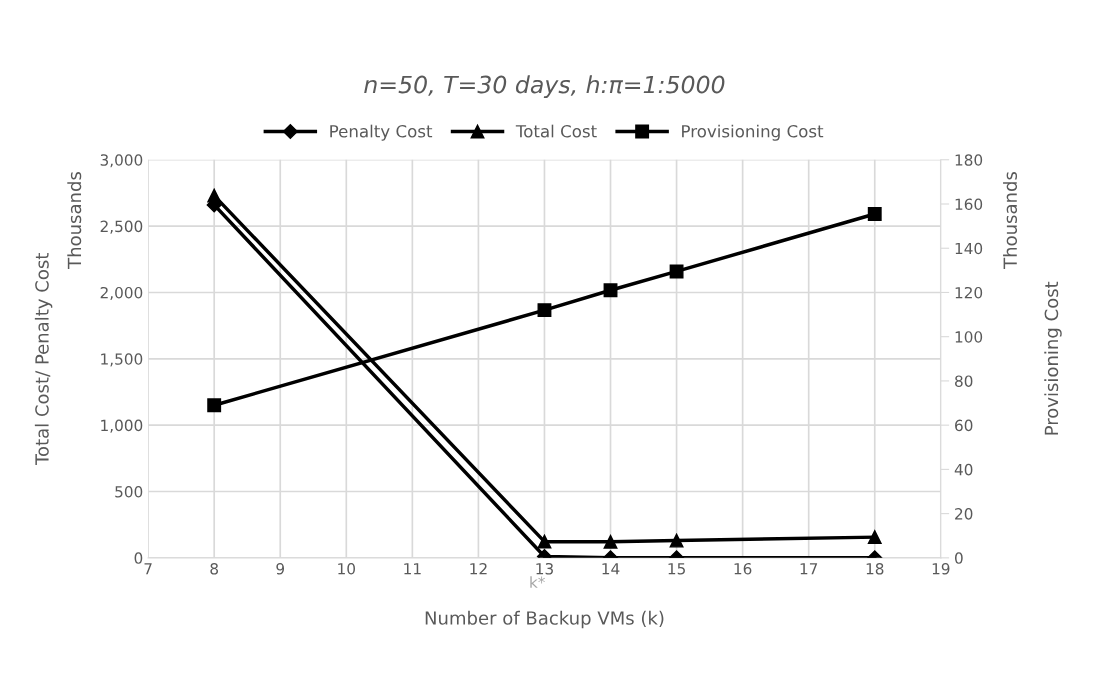 This screenshot has width=1118, height=677. I want to click on y2-tick-label: 140, so click(969, 248).